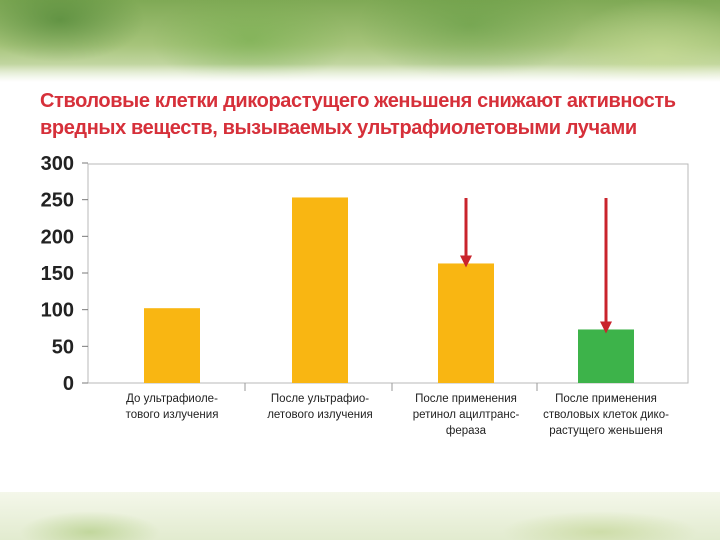 This screenshot has width=720, height=540. I want to click on y-tick-label: 200, so click(57, 237).